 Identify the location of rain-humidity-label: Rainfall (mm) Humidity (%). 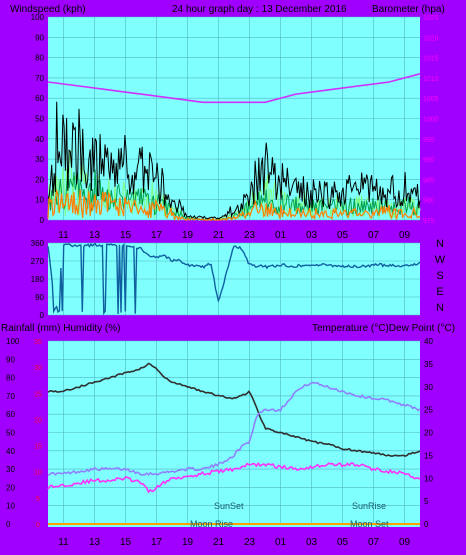
(60, 328).